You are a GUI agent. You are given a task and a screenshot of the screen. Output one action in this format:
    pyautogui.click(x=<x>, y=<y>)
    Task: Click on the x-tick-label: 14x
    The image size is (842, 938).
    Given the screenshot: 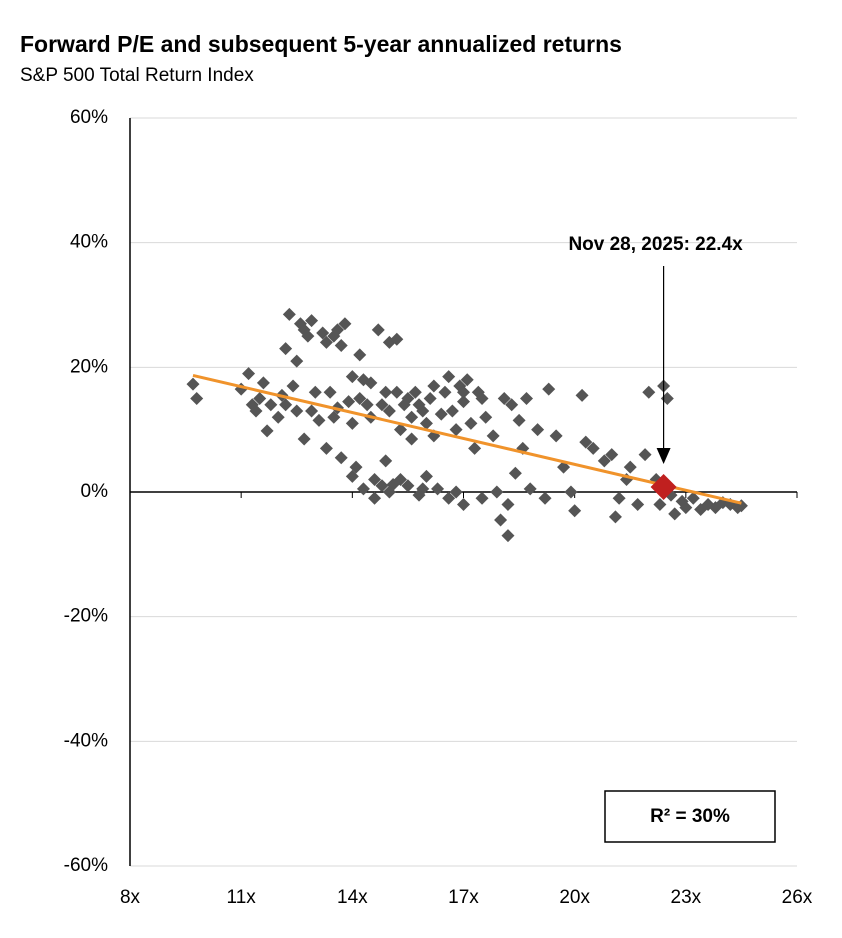 What is the action you would take?
    pyautogui.click(x=352, y=897)
    